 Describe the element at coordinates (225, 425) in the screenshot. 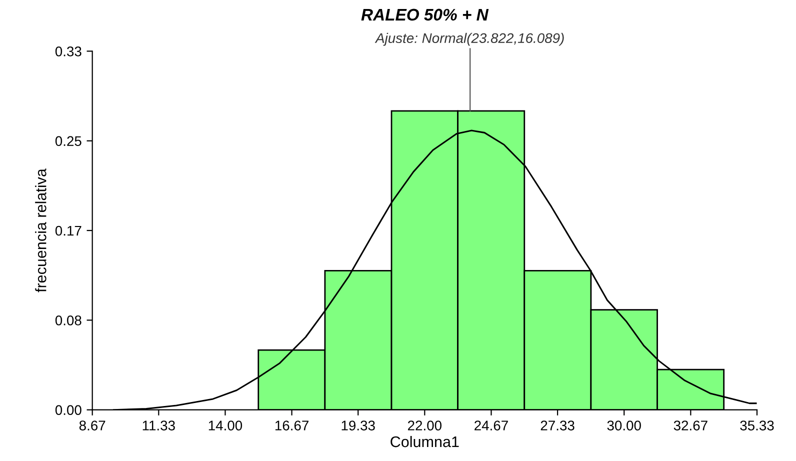

I see `x-tick-label: 14.00` at that location.